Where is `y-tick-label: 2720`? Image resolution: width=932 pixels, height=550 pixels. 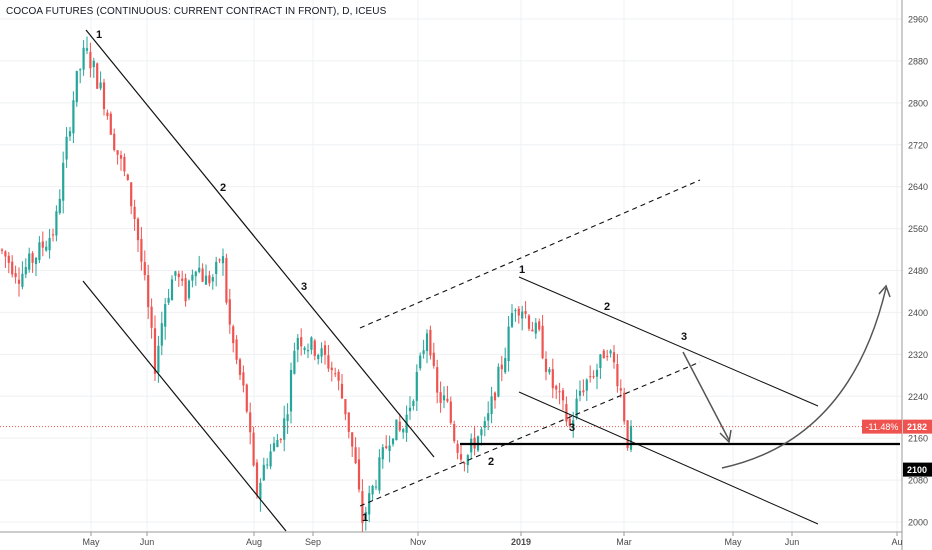
y-tick-label: 2720 is located at coordinates (918, 145).